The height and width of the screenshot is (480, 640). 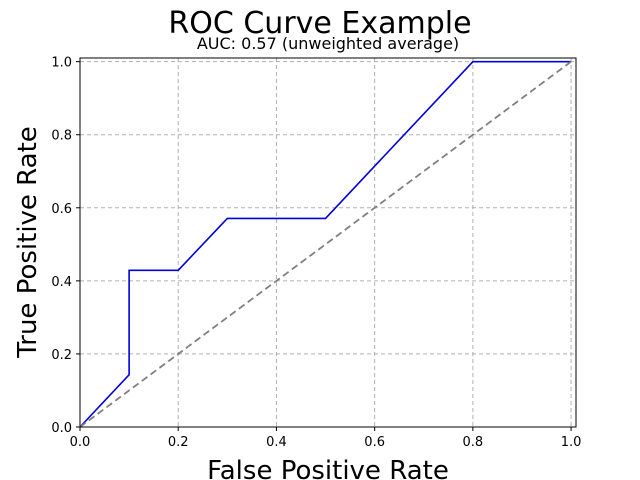 I want to click on chart-title: ROC Curve Example, so click(x=319, y=23).